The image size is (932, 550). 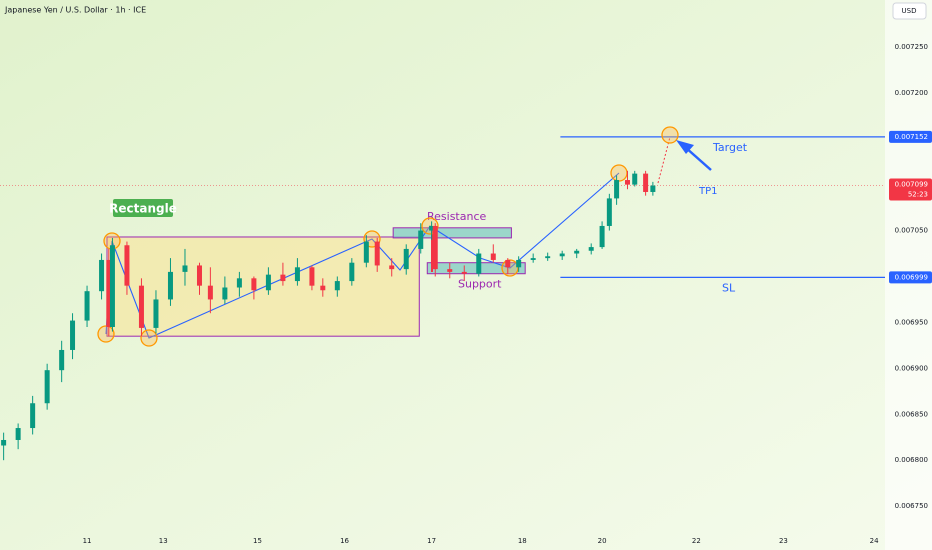 I want to click on zone-label: Rectangle, so click(x=143, y=209).